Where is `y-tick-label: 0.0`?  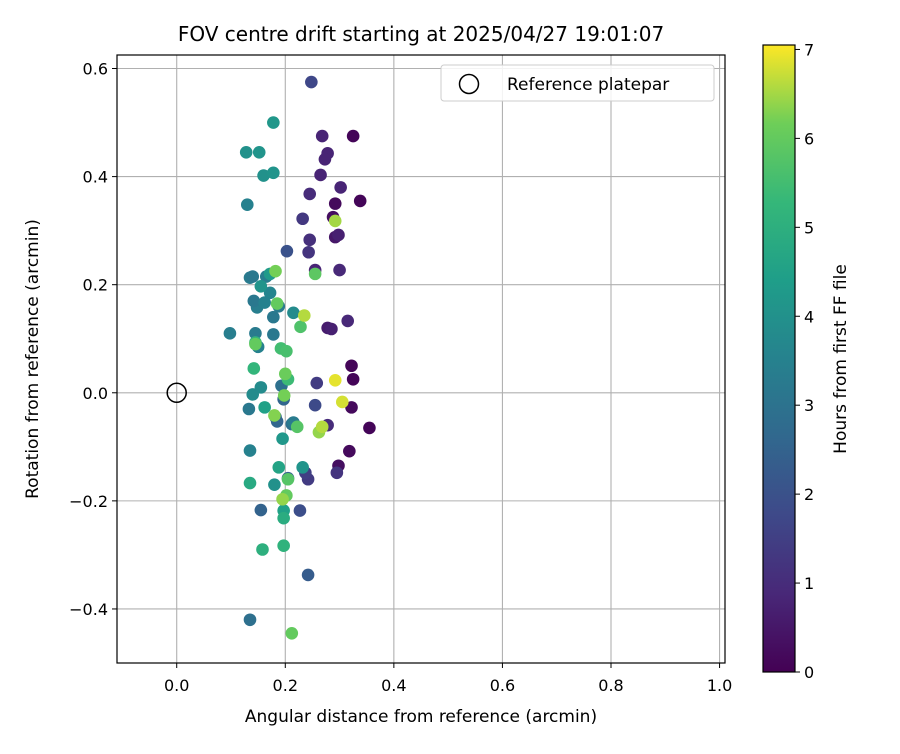 y-tick-label: 0.0 is located at coordinates (95, 393).